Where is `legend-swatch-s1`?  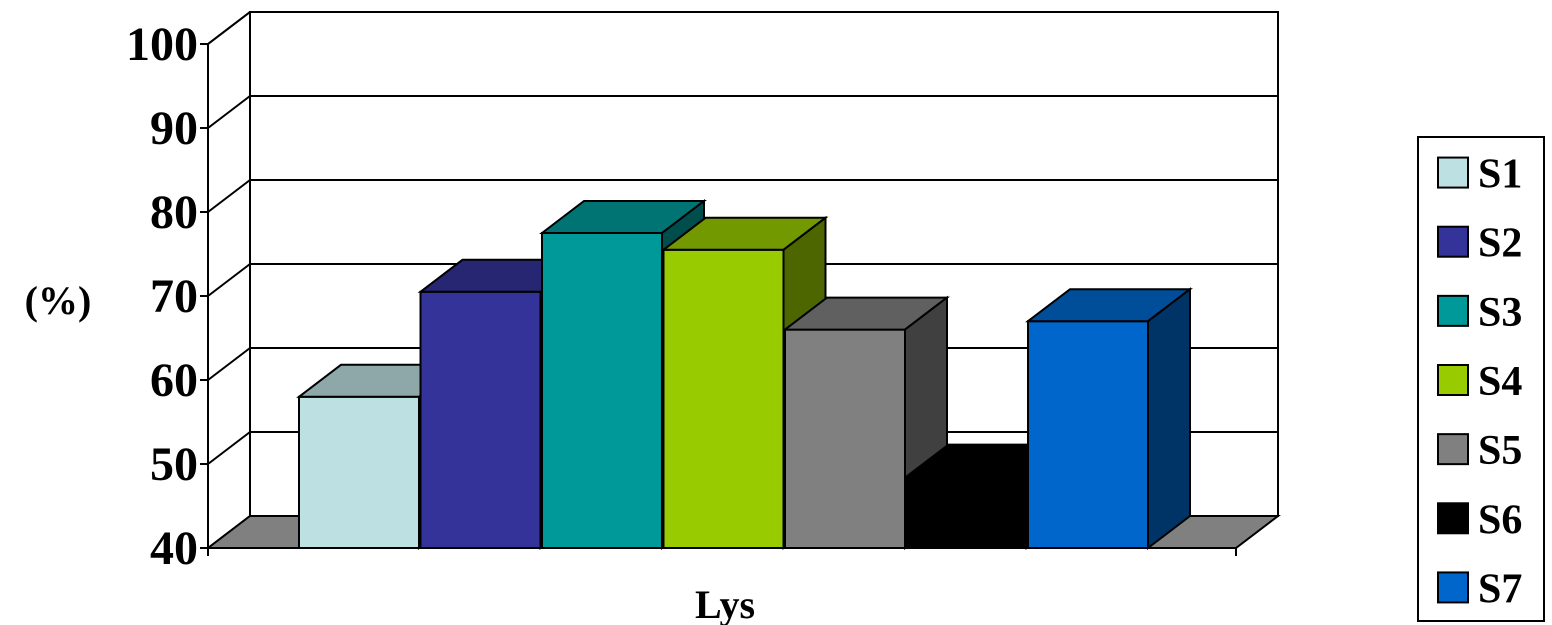
legend-swatch-s1 is located at coordinates (1453, 172).